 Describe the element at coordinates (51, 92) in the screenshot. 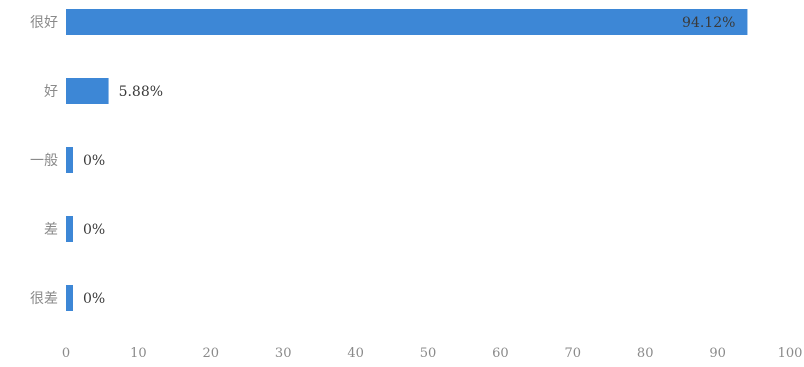

I see `category-label-1: 好` at that location.